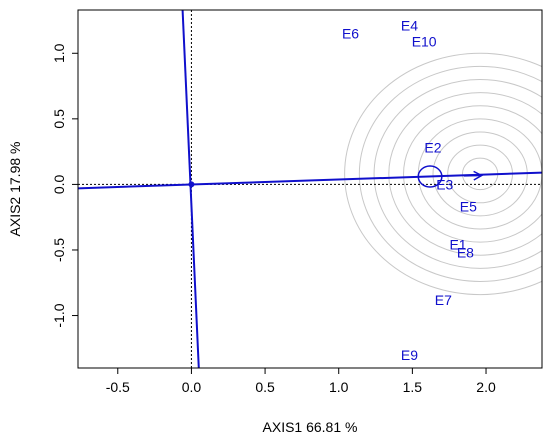 The image size is (550, 443). Describe the element at coordinates (478, 175) in the screenshot. I see `arrow-head` at that location.